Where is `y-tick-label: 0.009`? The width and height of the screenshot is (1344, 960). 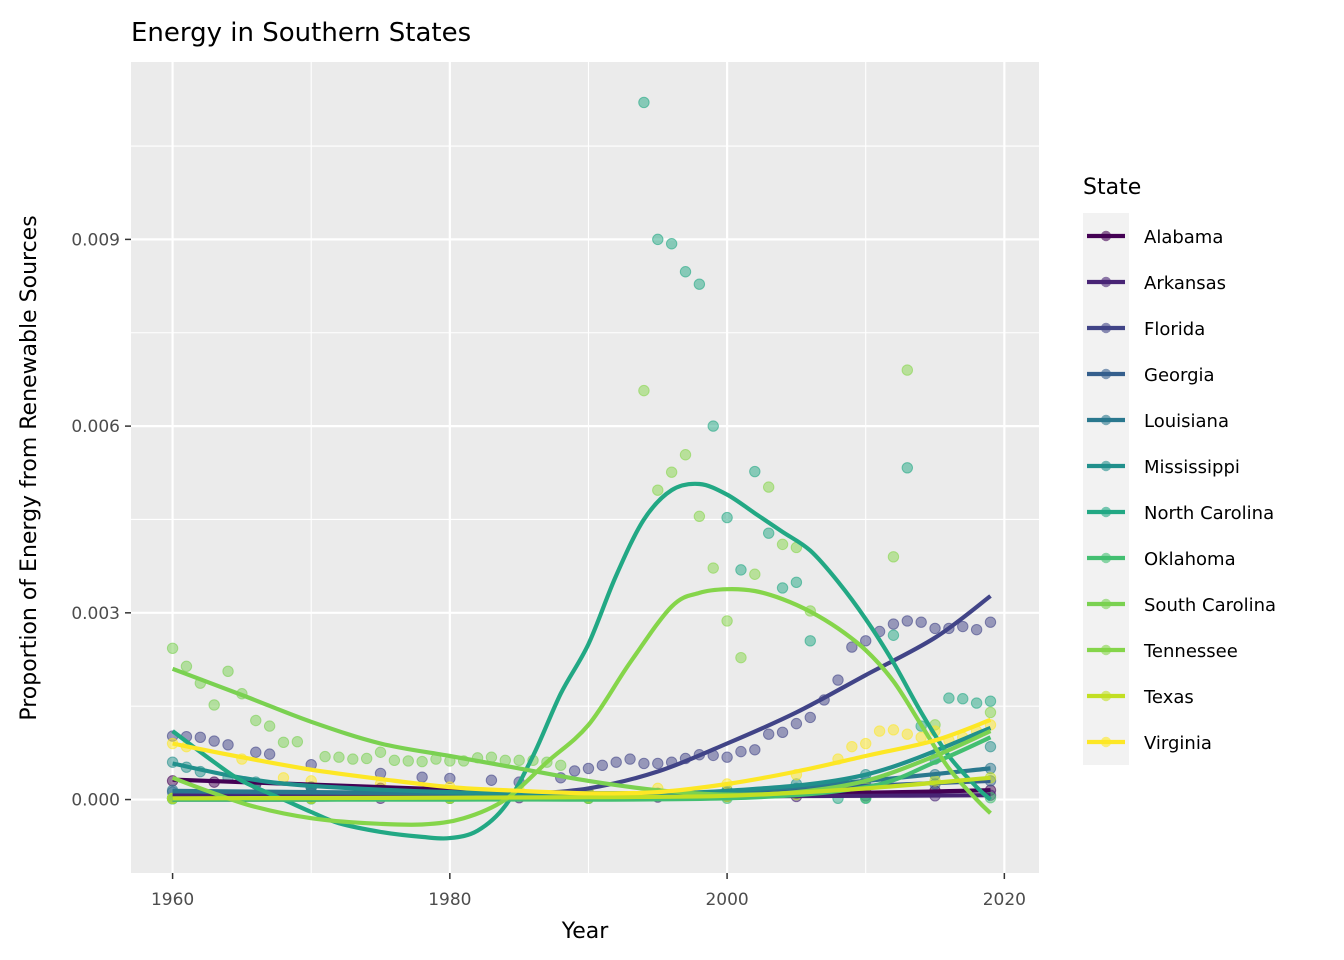
y-tick-label: 0.009 is located at coordinates (95, 240).